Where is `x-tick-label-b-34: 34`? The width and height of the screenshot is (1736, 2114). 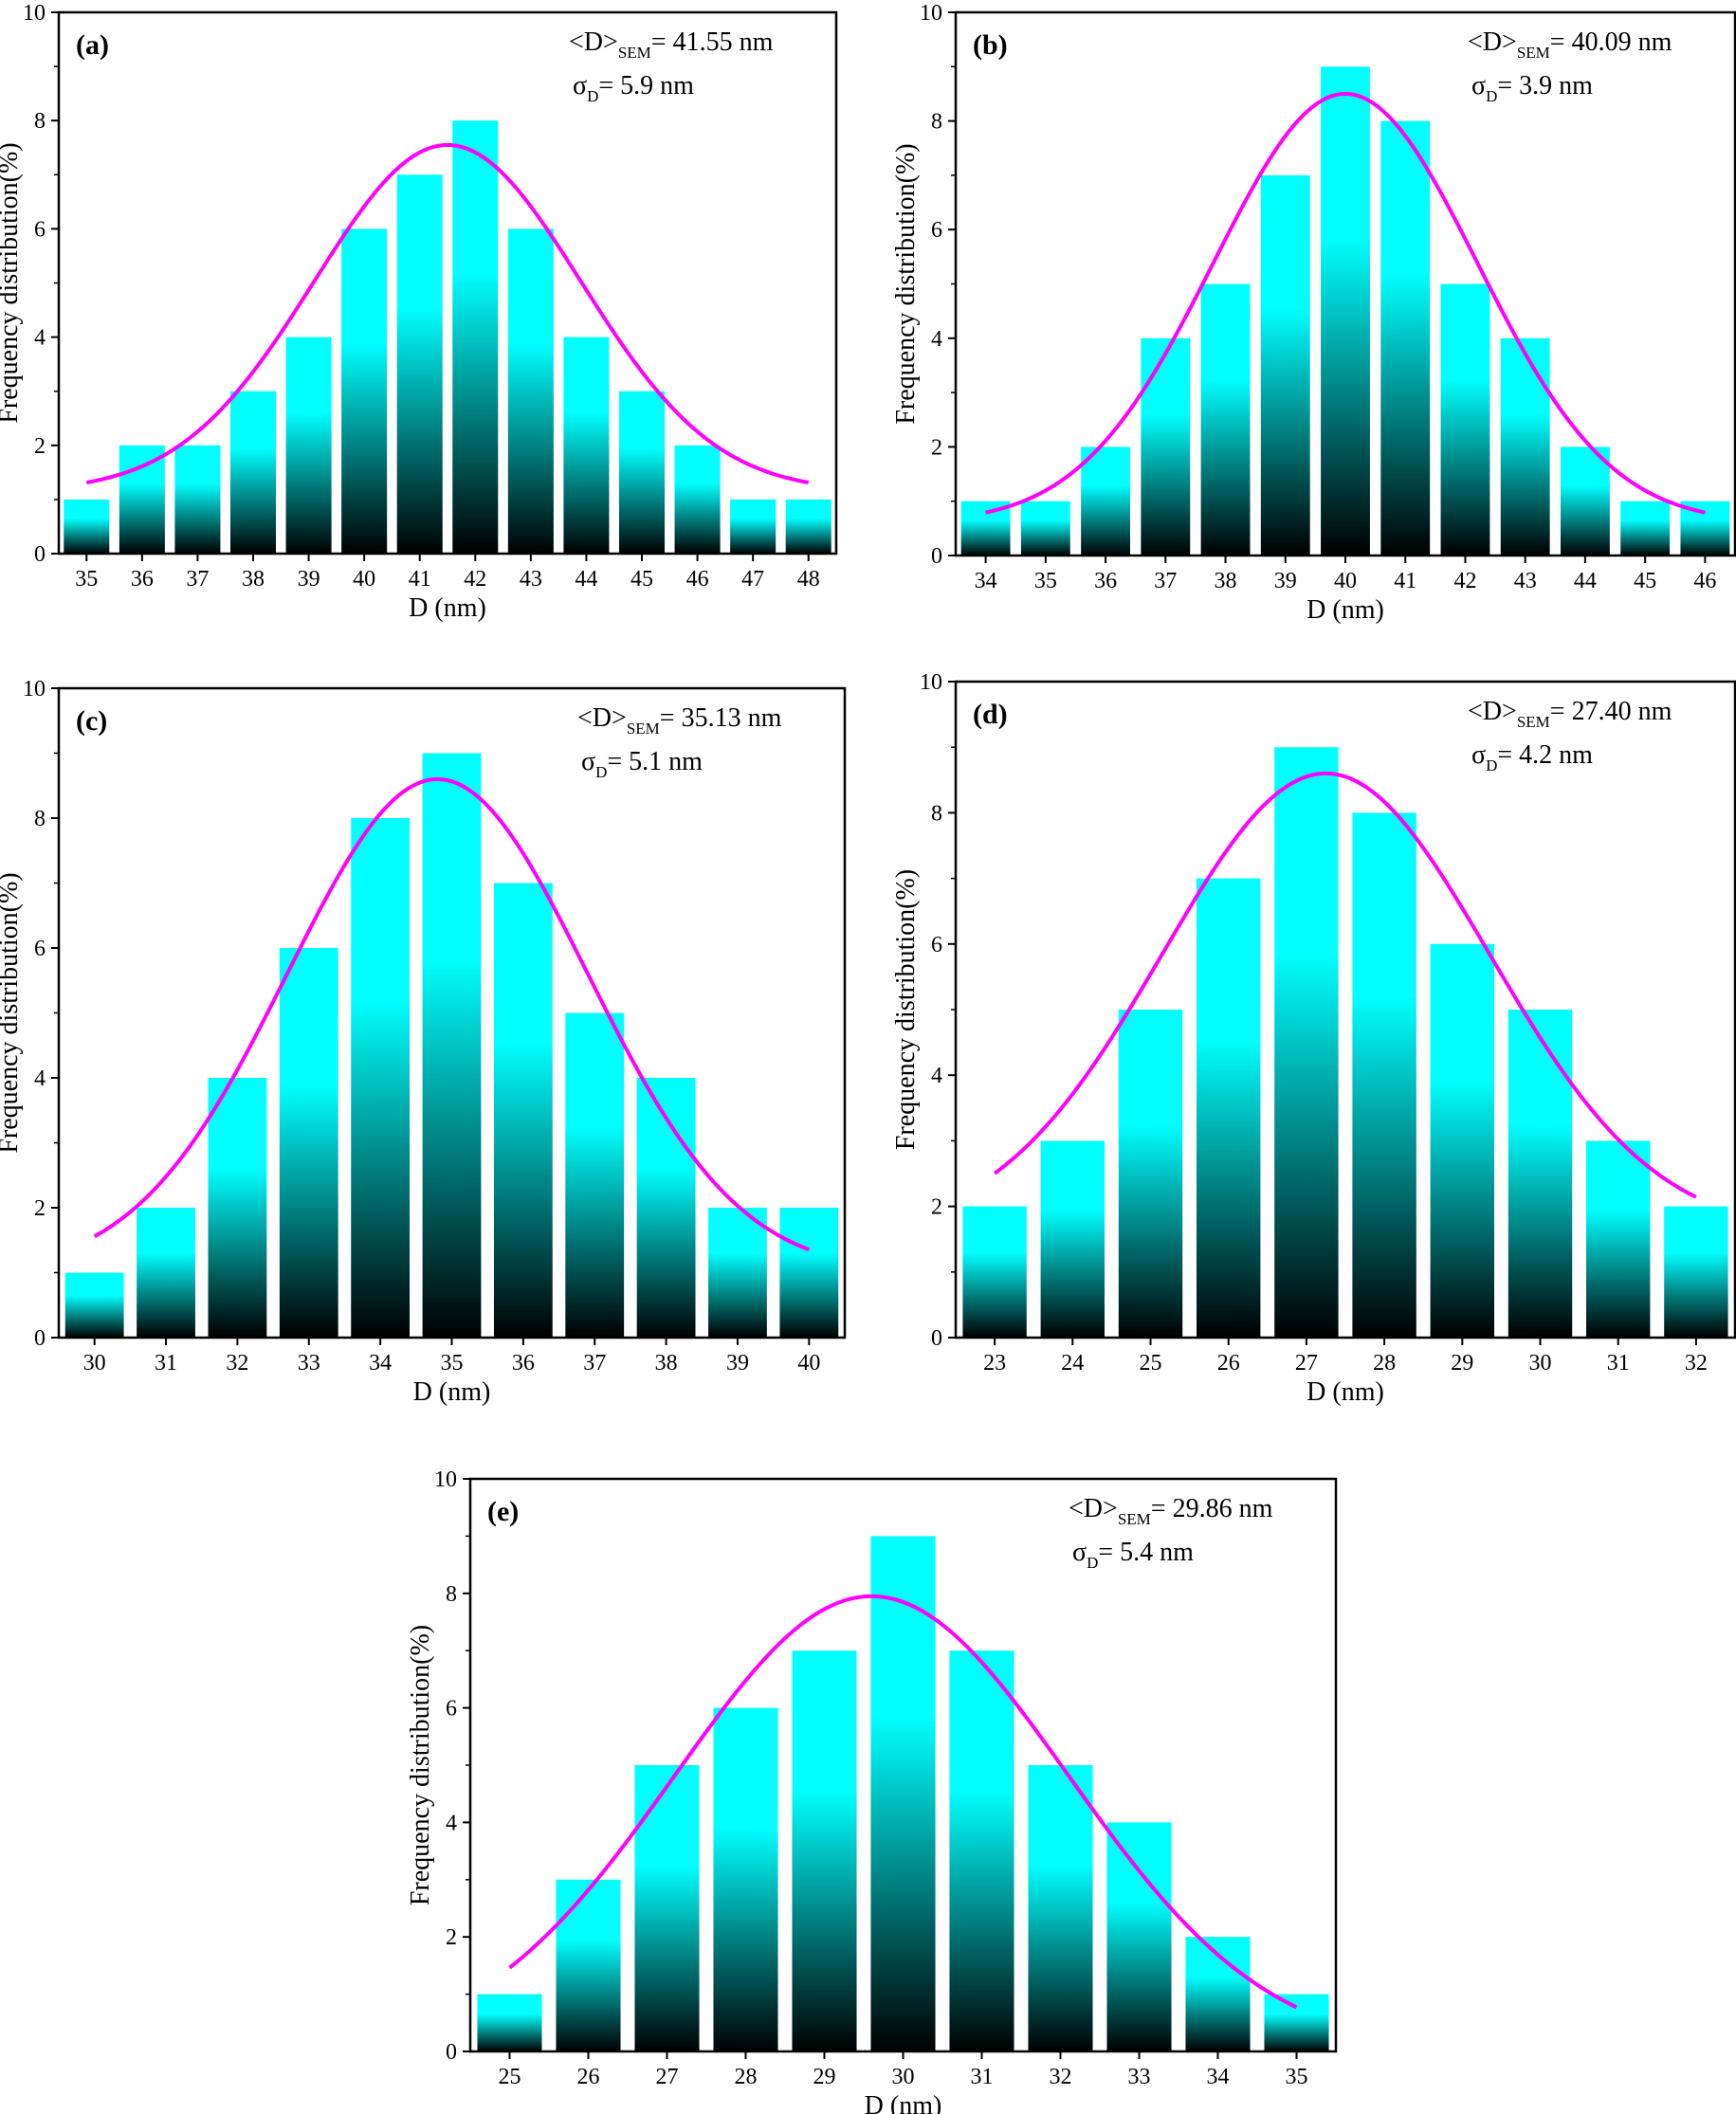
x-tick-label-b-34: 34 is located at coordinates (986, 581).